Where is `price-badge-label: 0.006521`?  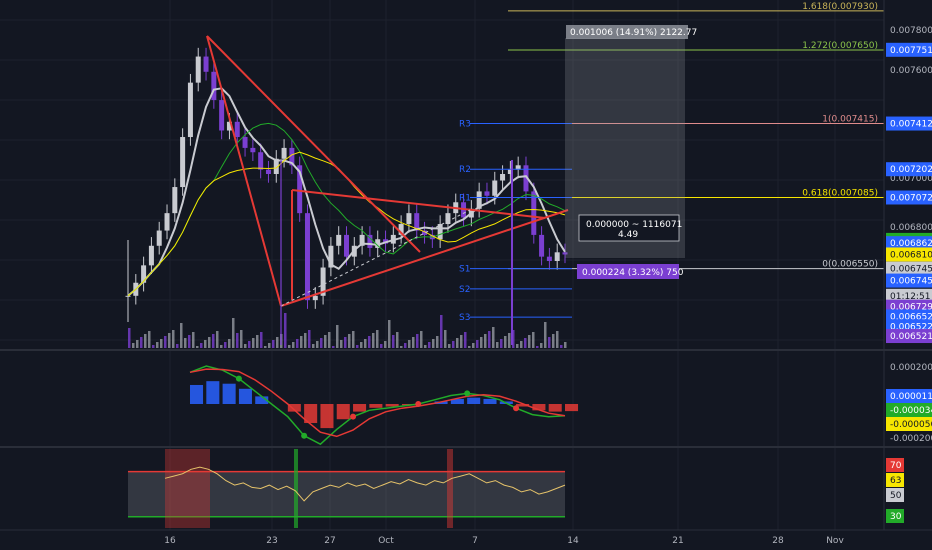 price-badge-label: 0.006521 is located at coordinates (911, 337).